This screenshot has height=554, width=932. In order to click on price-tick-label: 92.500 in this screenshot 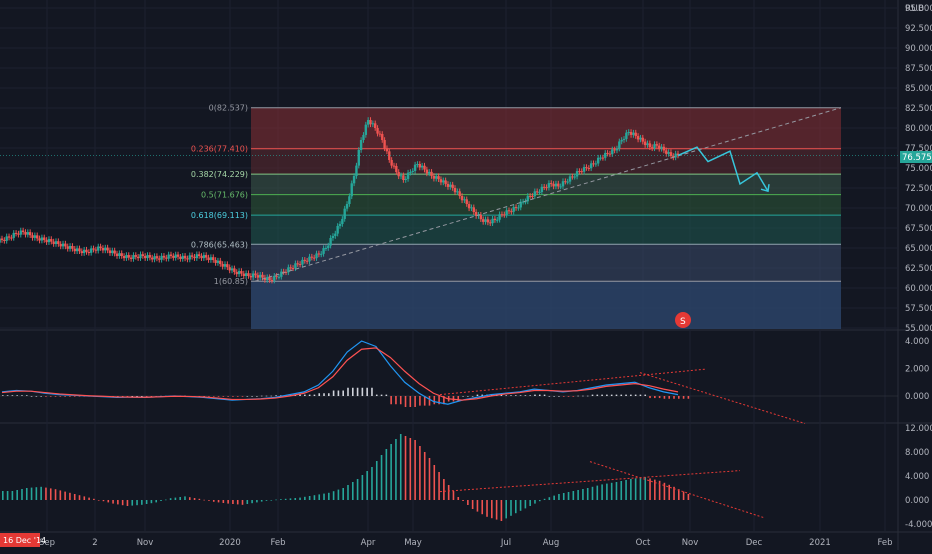, I will do `click(918, 29)`.